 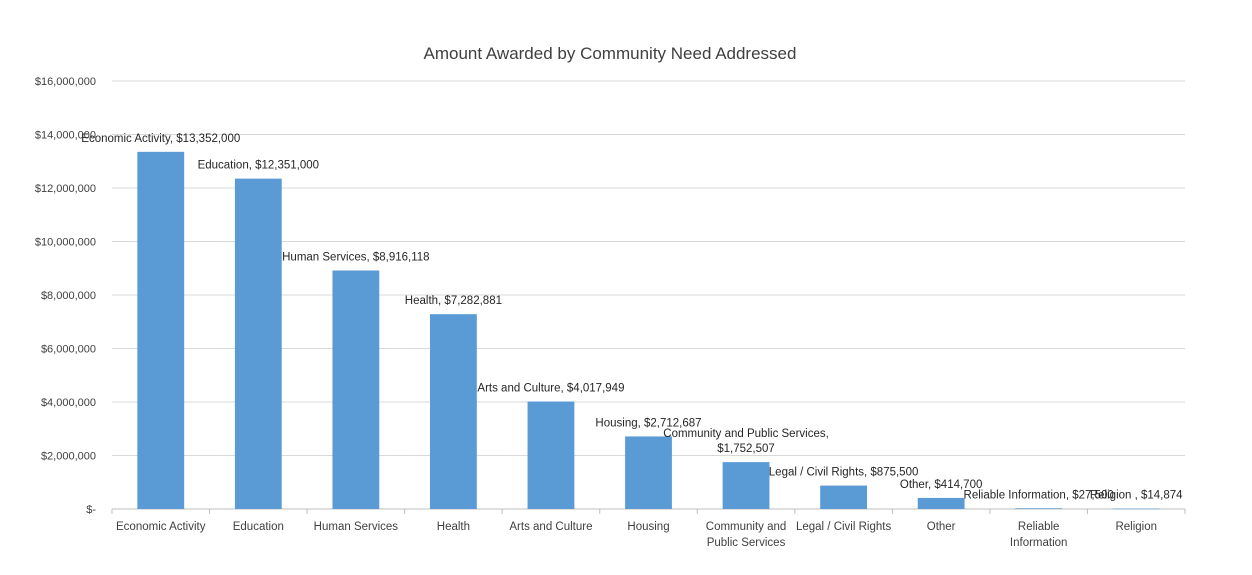 What do you see at coordinates (259, 166) in the screenshot?
I see `data-label: Education, $12,351,000` at bounding box center [259, 166].